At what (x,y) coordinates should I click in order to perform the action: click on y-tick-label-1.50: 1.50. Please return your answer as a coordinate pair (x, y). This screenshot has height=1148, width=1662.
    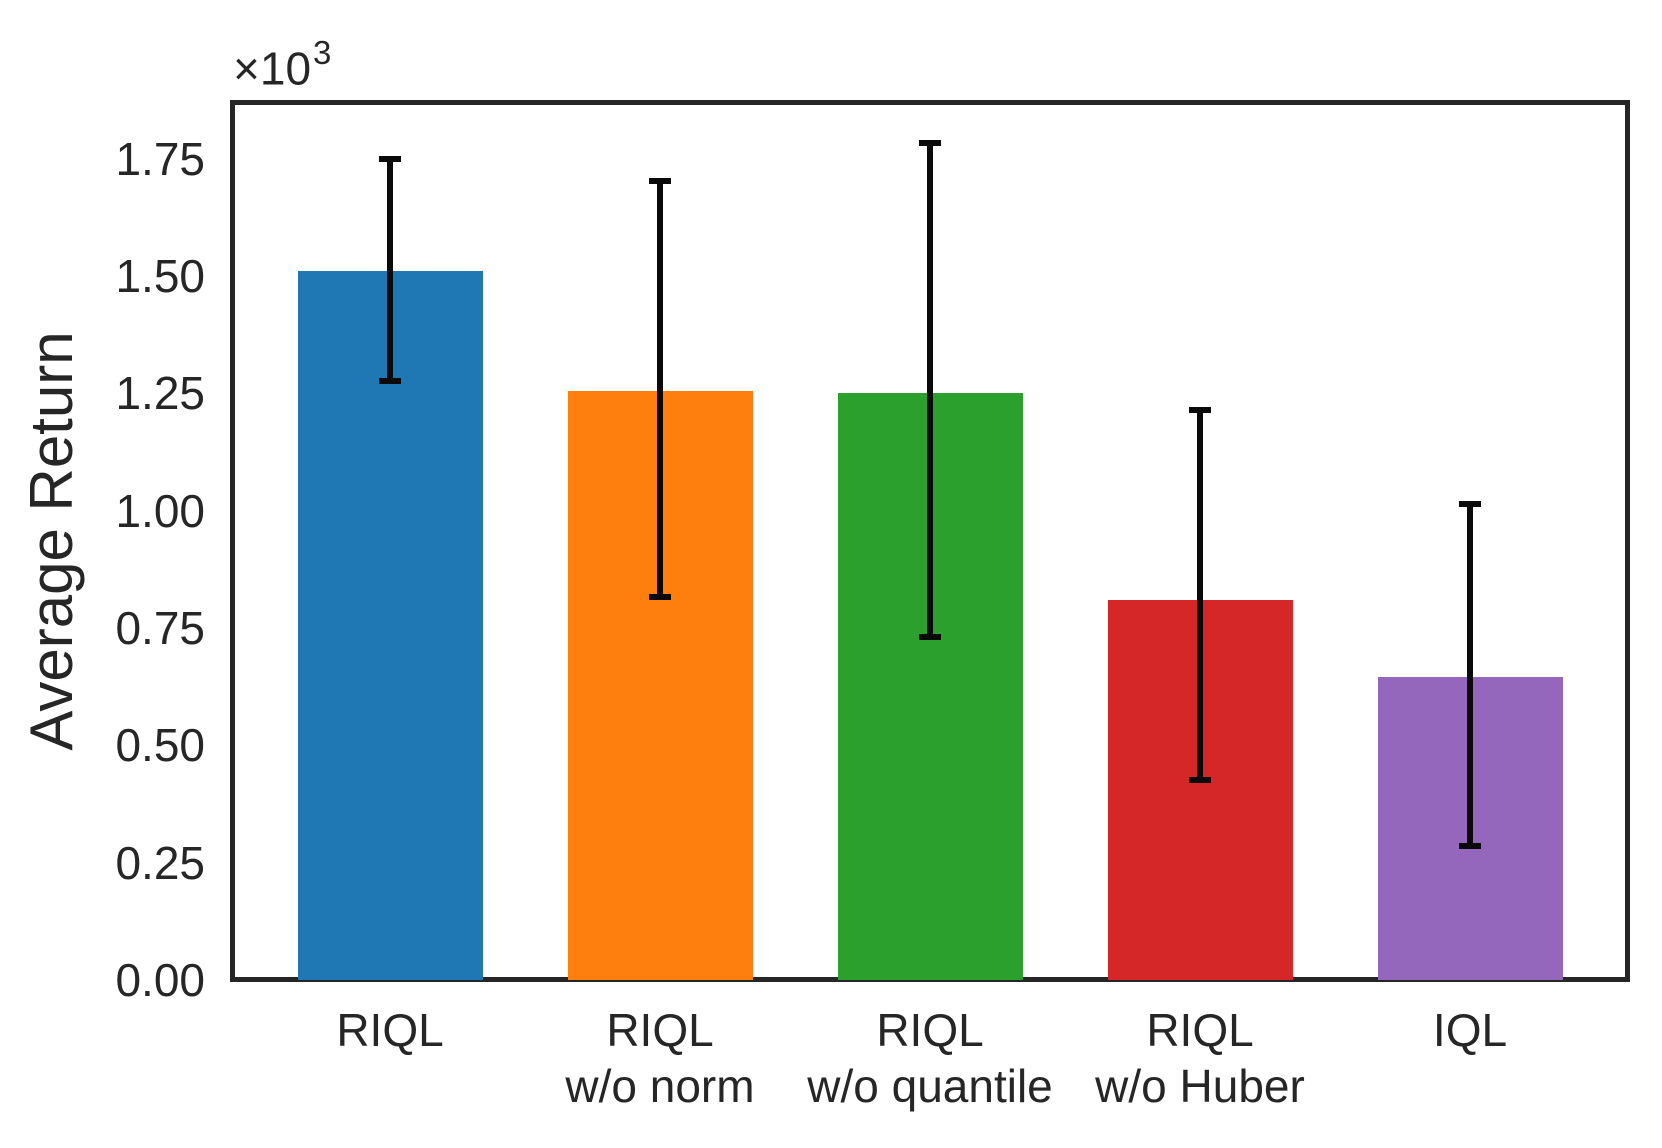
    Looking at the image, I should click on (160, 276).